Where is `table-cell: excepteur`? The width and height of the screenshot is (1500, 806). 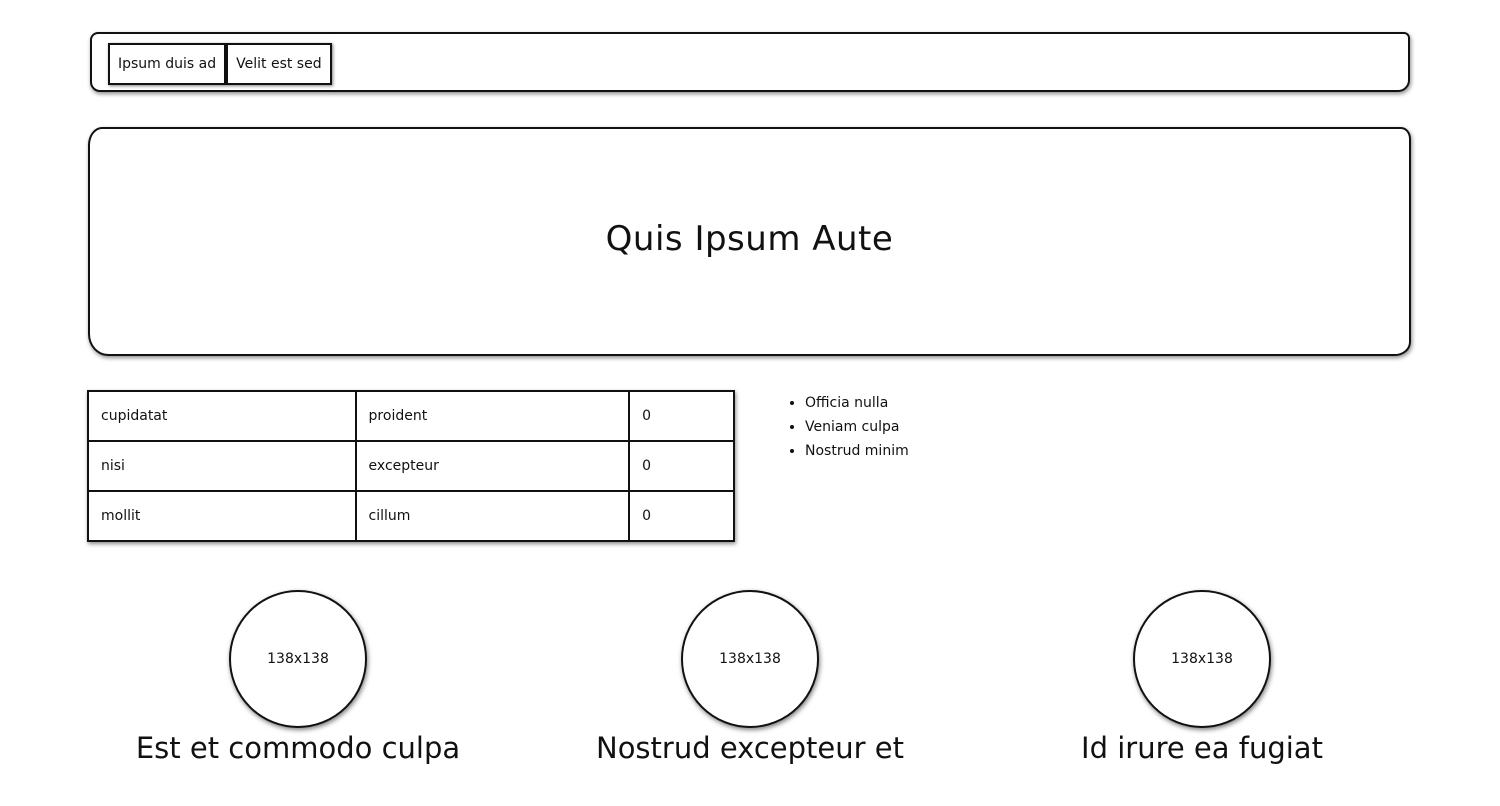
table-cell: excepteur is located at coordinates (492, 466).